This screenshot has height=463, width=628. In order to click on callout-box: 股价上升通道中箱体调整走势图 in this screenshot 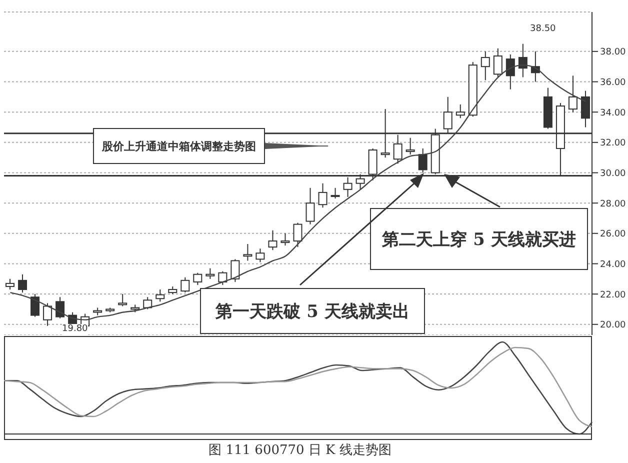, I will do `click(179, 146)`.